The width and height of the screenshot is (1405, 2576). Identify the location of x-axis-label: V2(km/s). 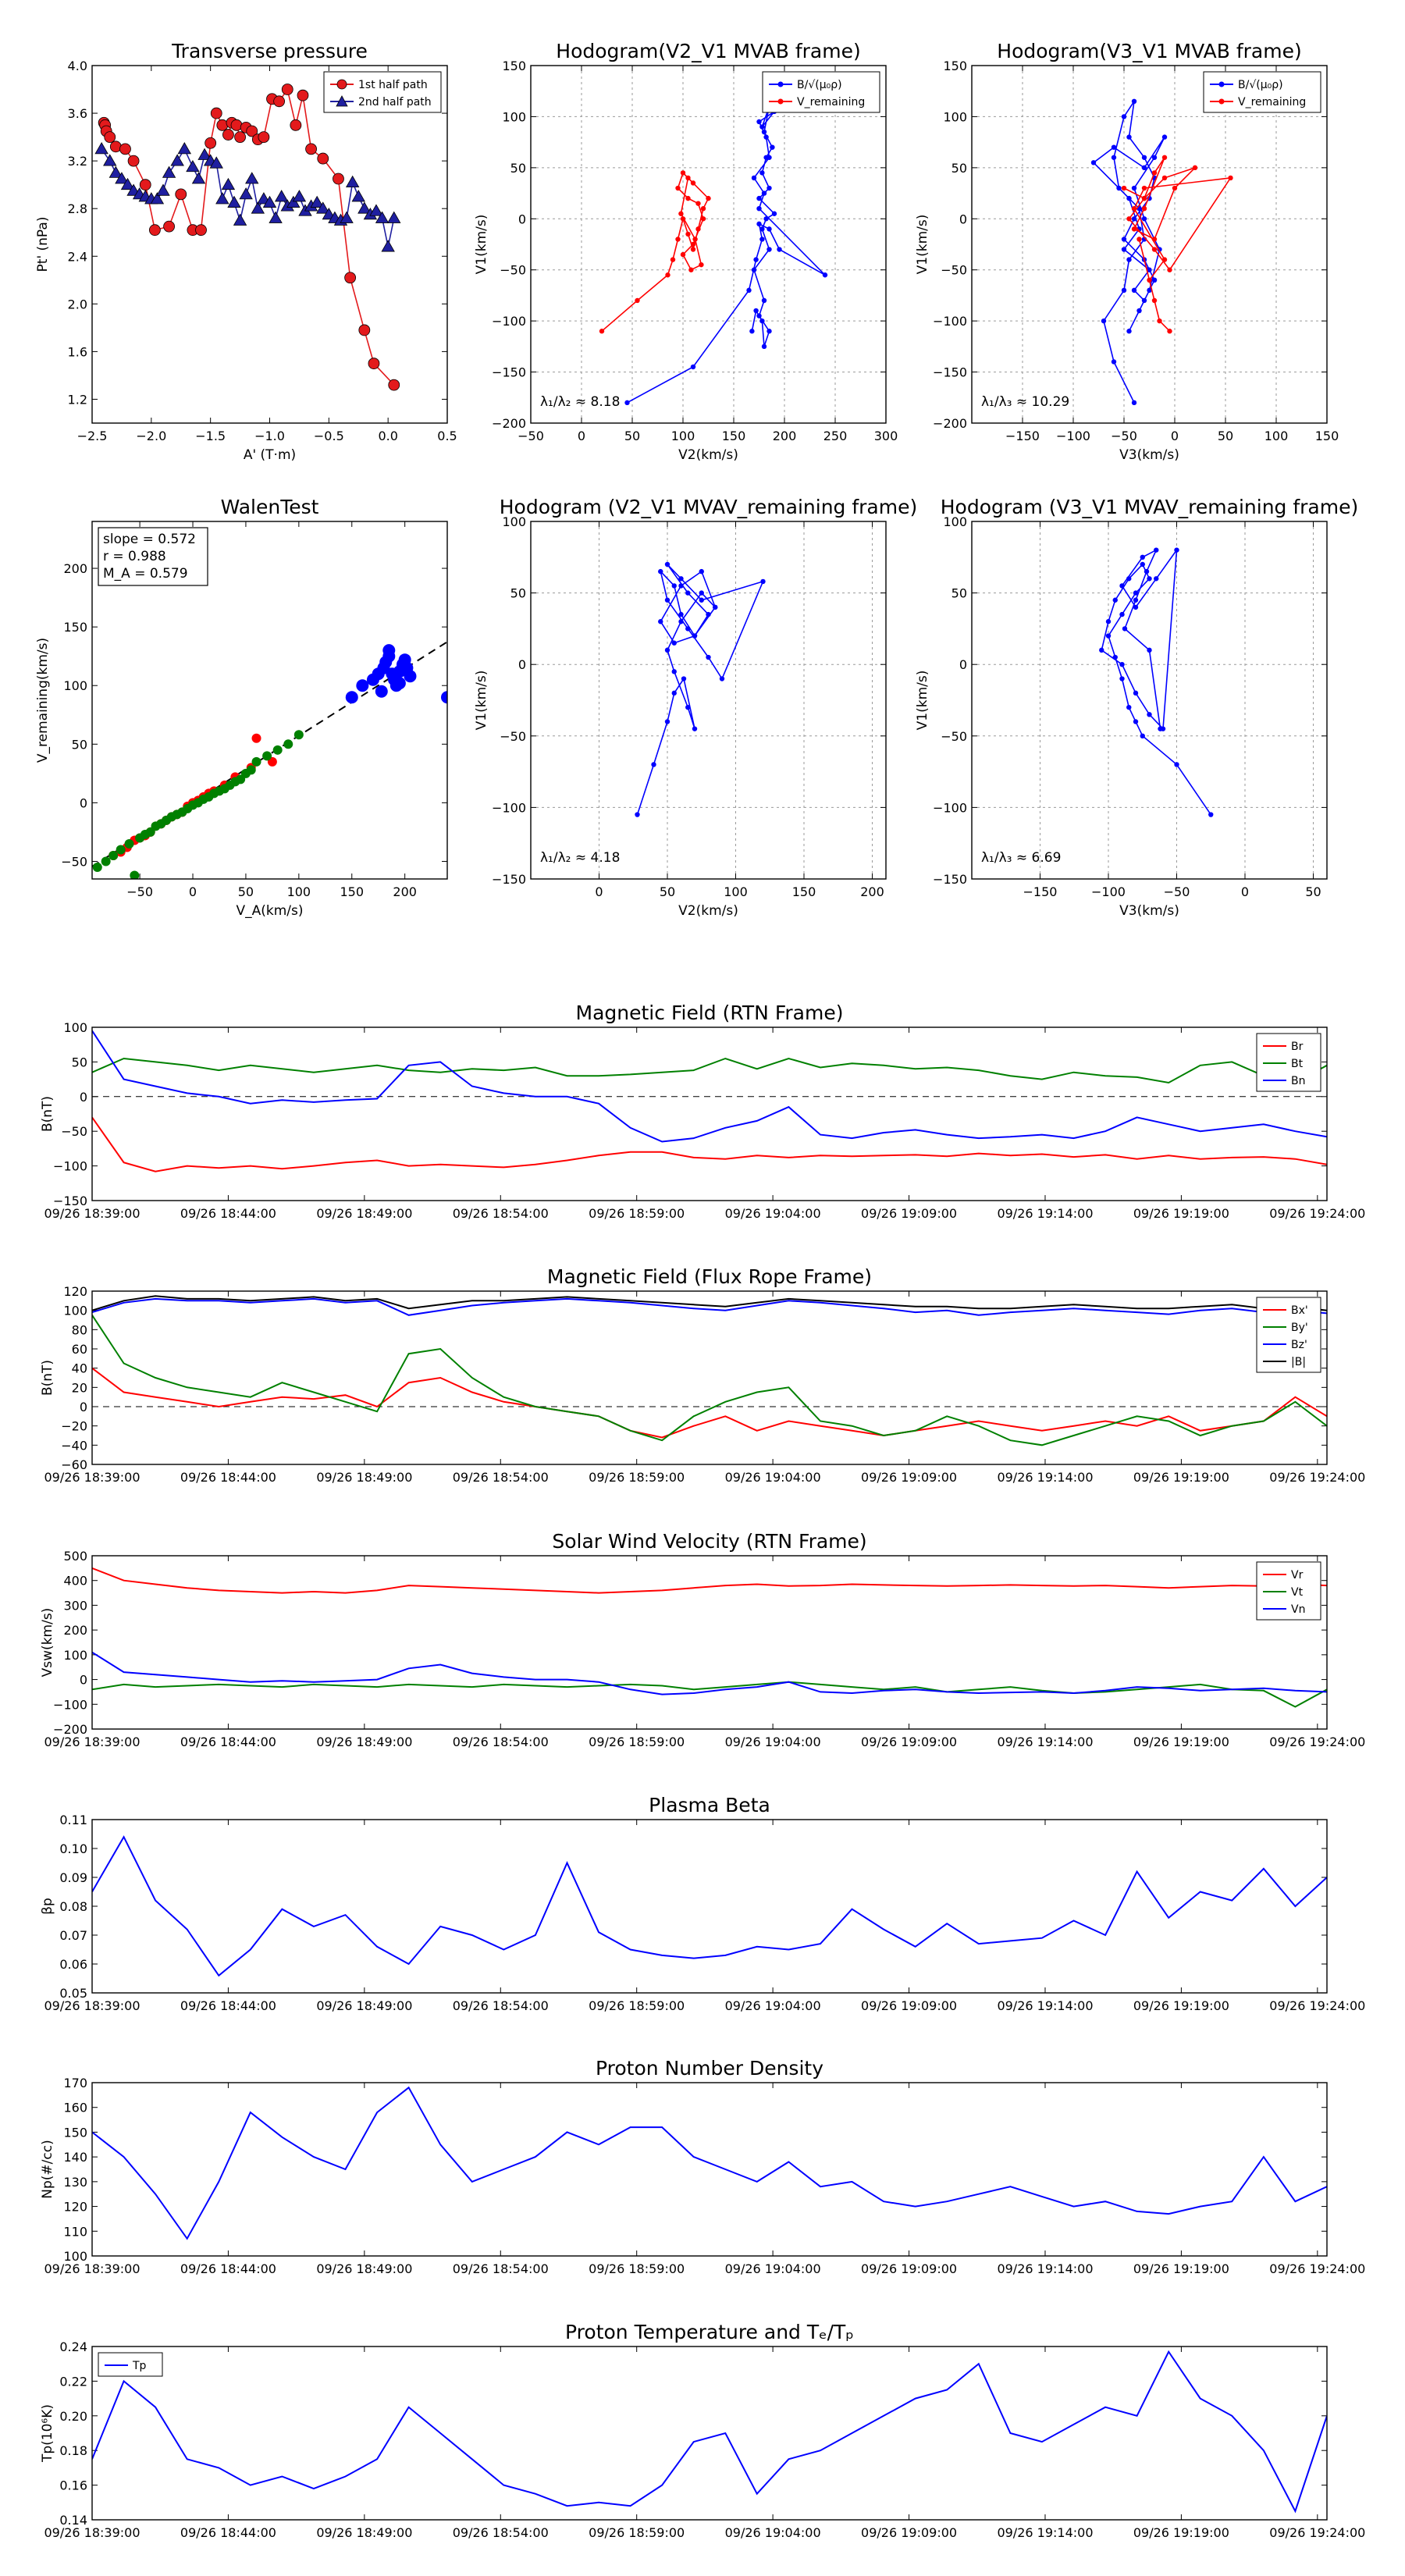
(708, 455).